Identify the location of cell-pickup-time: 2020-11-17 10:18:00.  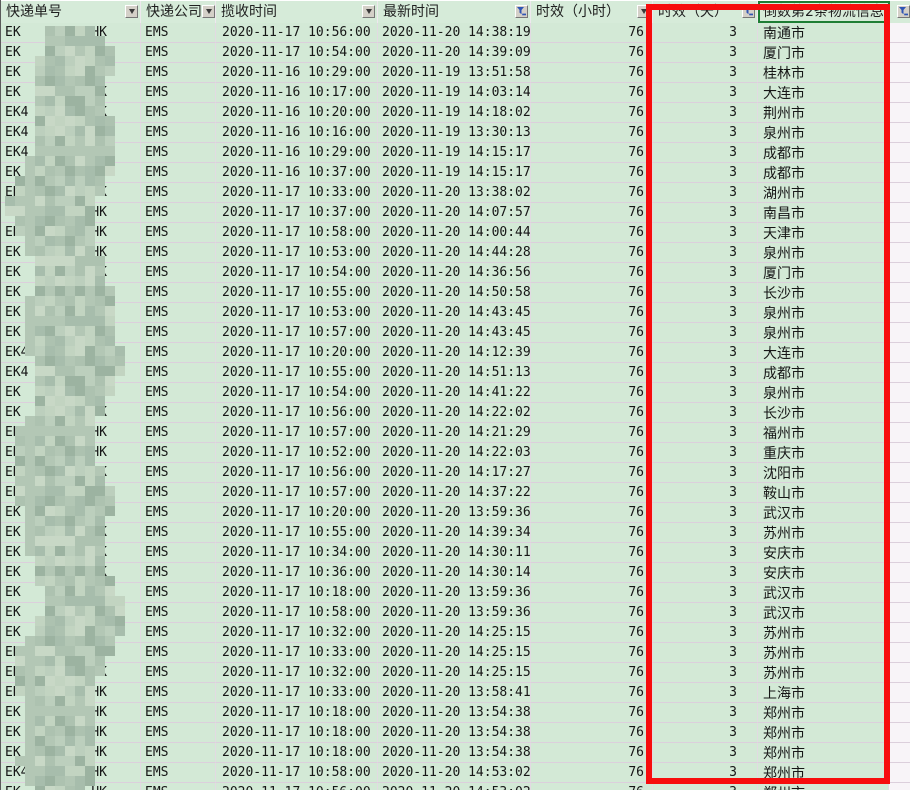
(297, 733).